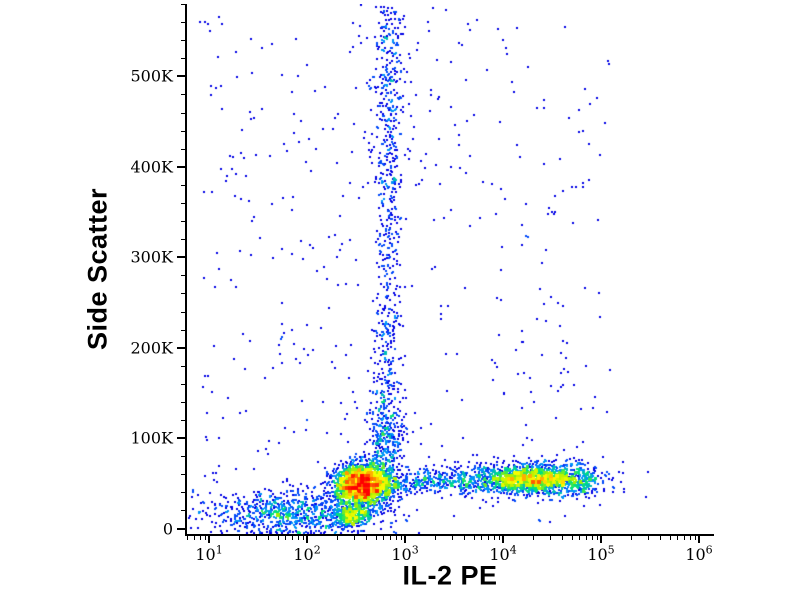 The image size is (800, 600). Describe the element at coordinates (152, 348) in the screenshot. I see `y-tick-label: 200K` at that location.